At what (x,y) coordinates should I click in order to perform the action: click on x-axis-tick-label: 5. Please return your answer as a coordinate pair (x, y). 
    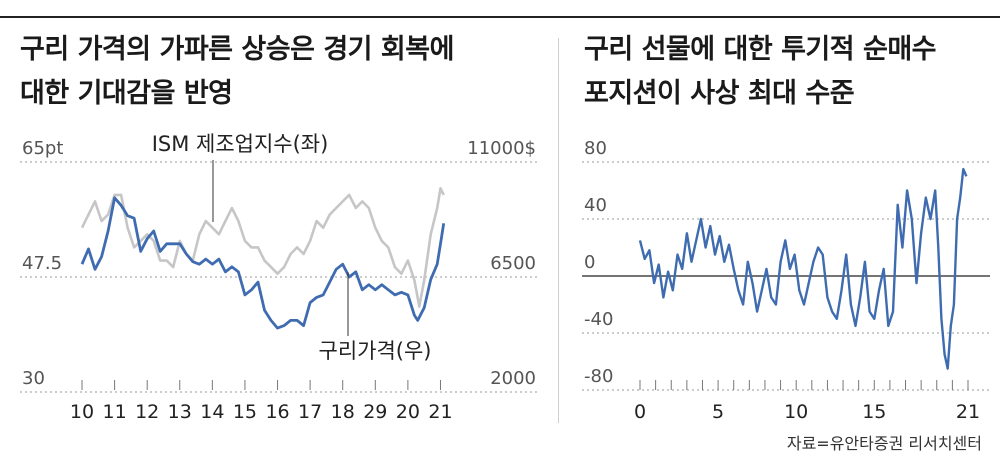
    Looking at the image, I should click on (718, 412).